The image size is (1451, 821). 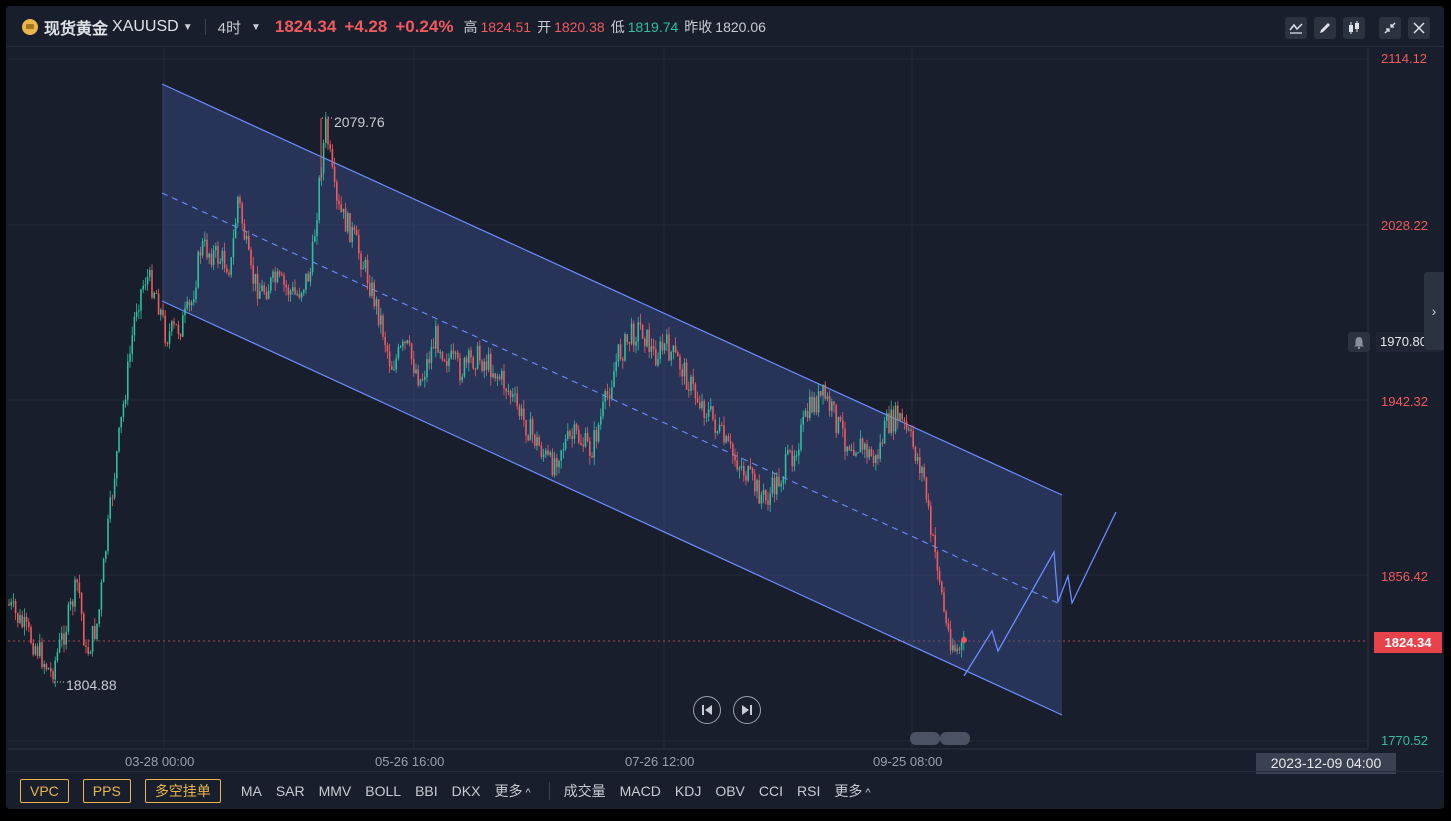 What do you see at coordinates (182, 791) in the screenshot?
I see `long-short-orders-button: 多空挂单` at bounding box center [182, 791].